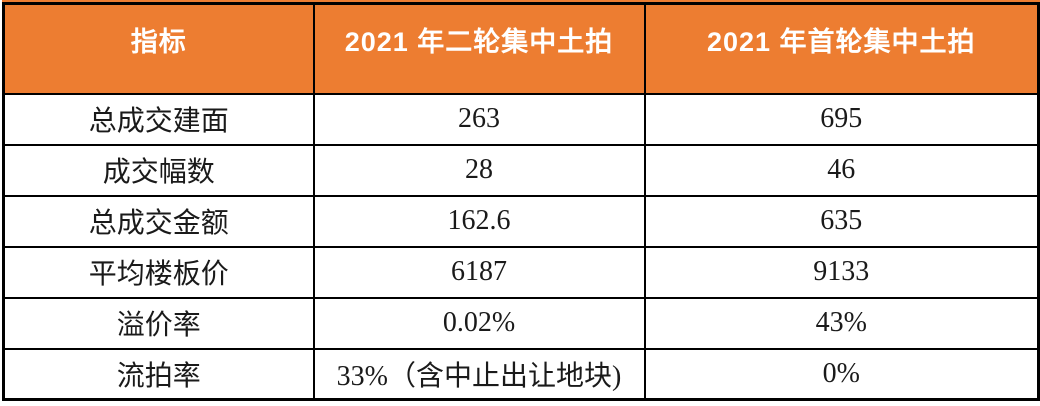  I want to click on row-label: 溢价率, so click(158, 323).